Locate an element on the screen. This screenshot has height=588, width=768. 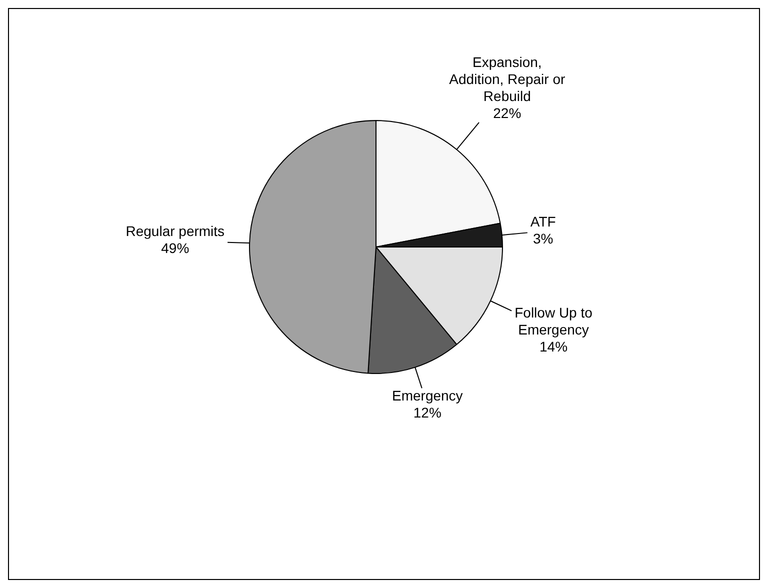
slice-label: Expansion, Addition, Repair or Rebuild is located at coordinates (507, 79).